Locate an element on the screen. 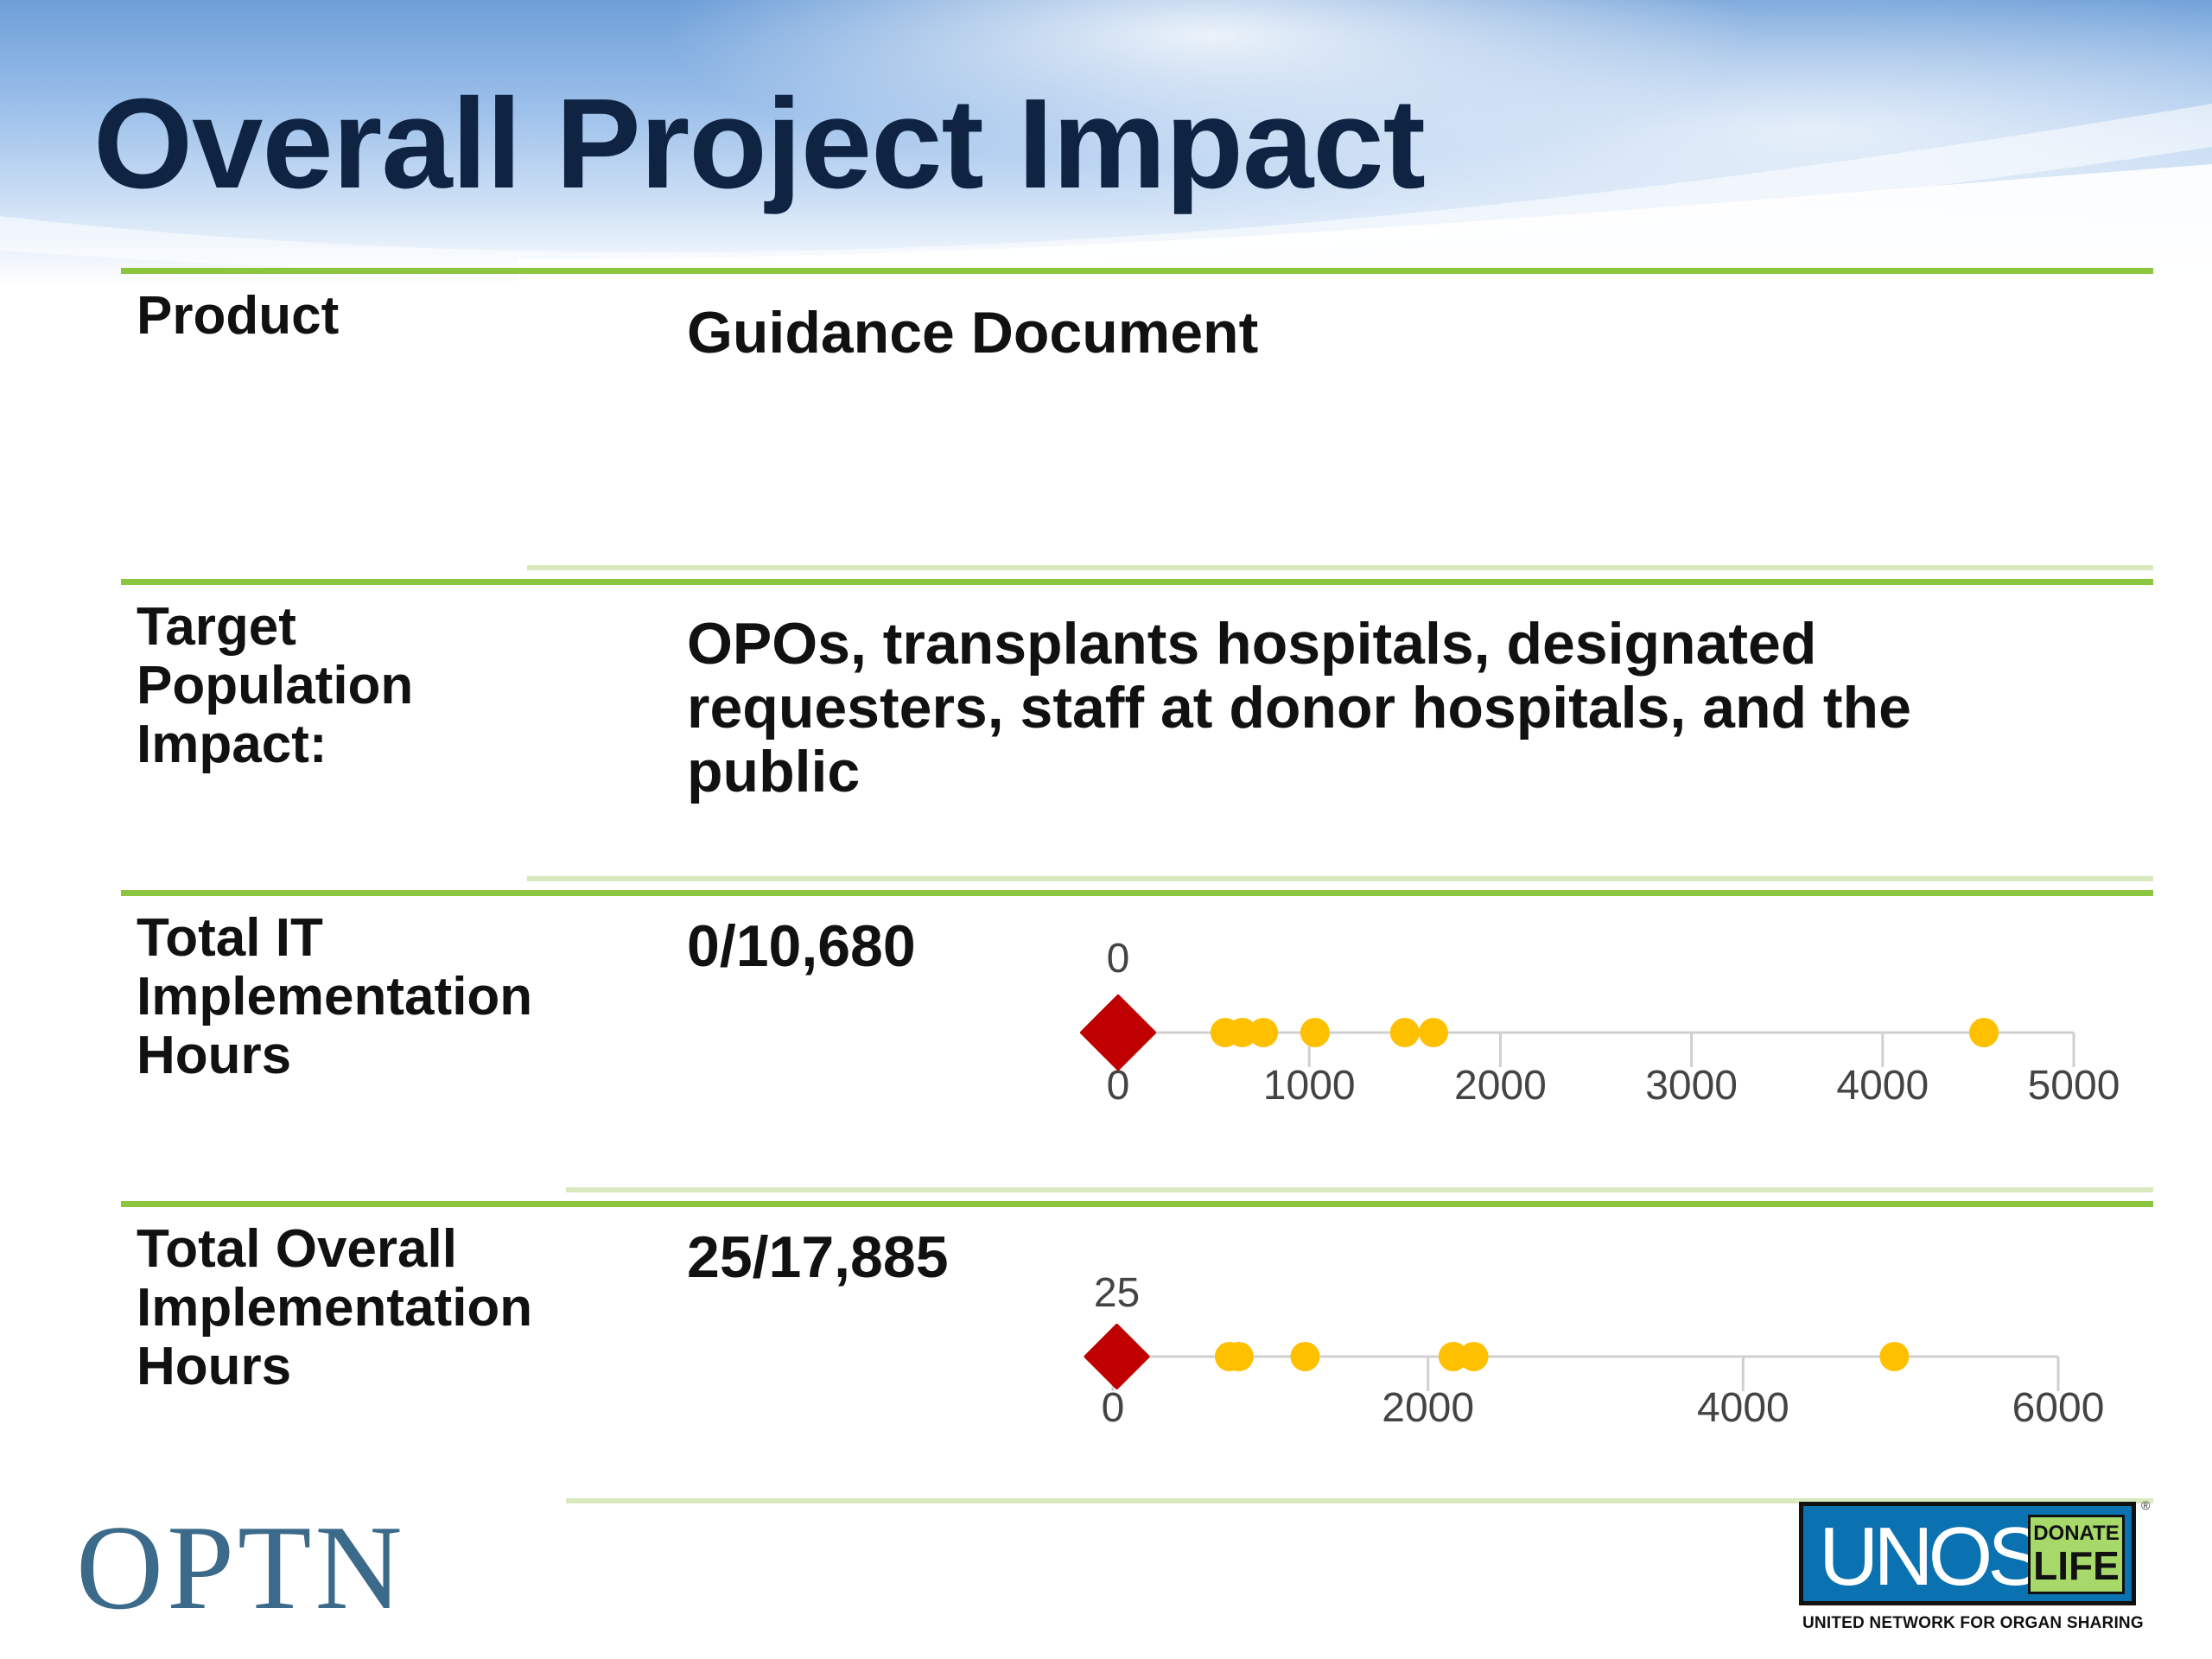 The width and height of the screenshot is (2212, 1659). unos-tagline: UNITED NETWORK FOR ORGAN SHARING is located at coordinates (1973, 1623).